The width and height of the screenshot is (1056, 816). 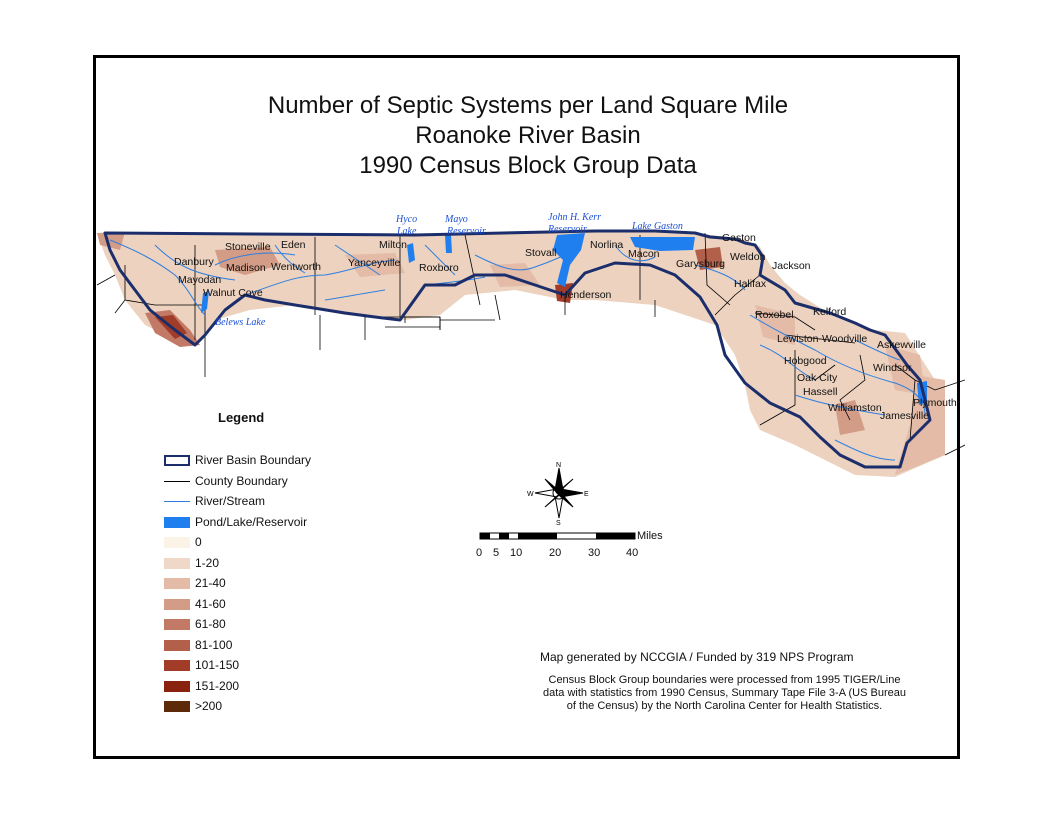 I want to click on legend-label: River/Stream, so click(x=230, y=501).